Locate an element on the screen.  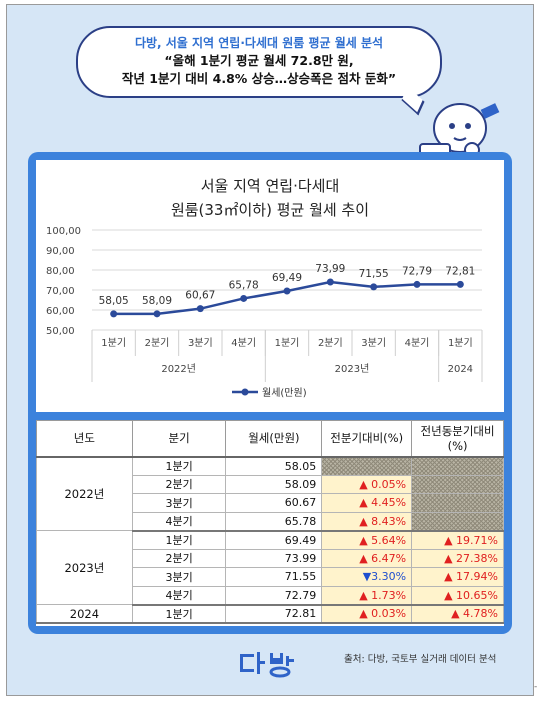
data-label: 58,05 is located at coordinates (114, 301).